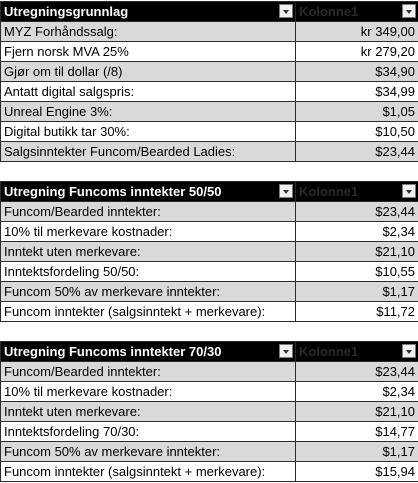  Describe the element at coordinates (113, 191) in the screenshot. I see `header-label: Utregning Funcoms inntekter 50/50` at that location.